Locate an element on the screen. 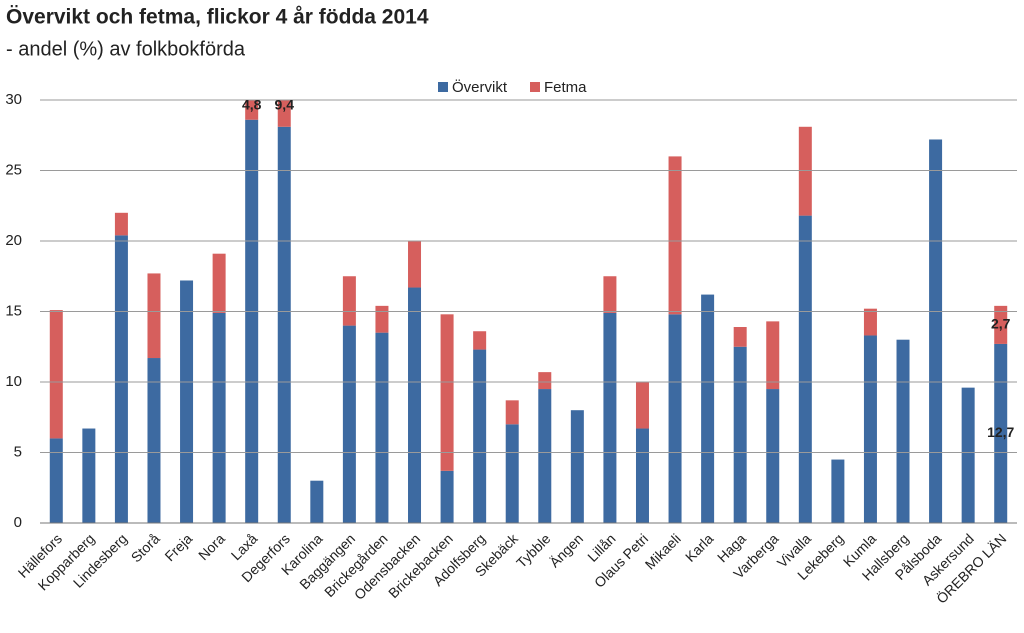 This screenshot has width=1024, height=633. y-tick-label: 15 is located at coordinates (13, 310).